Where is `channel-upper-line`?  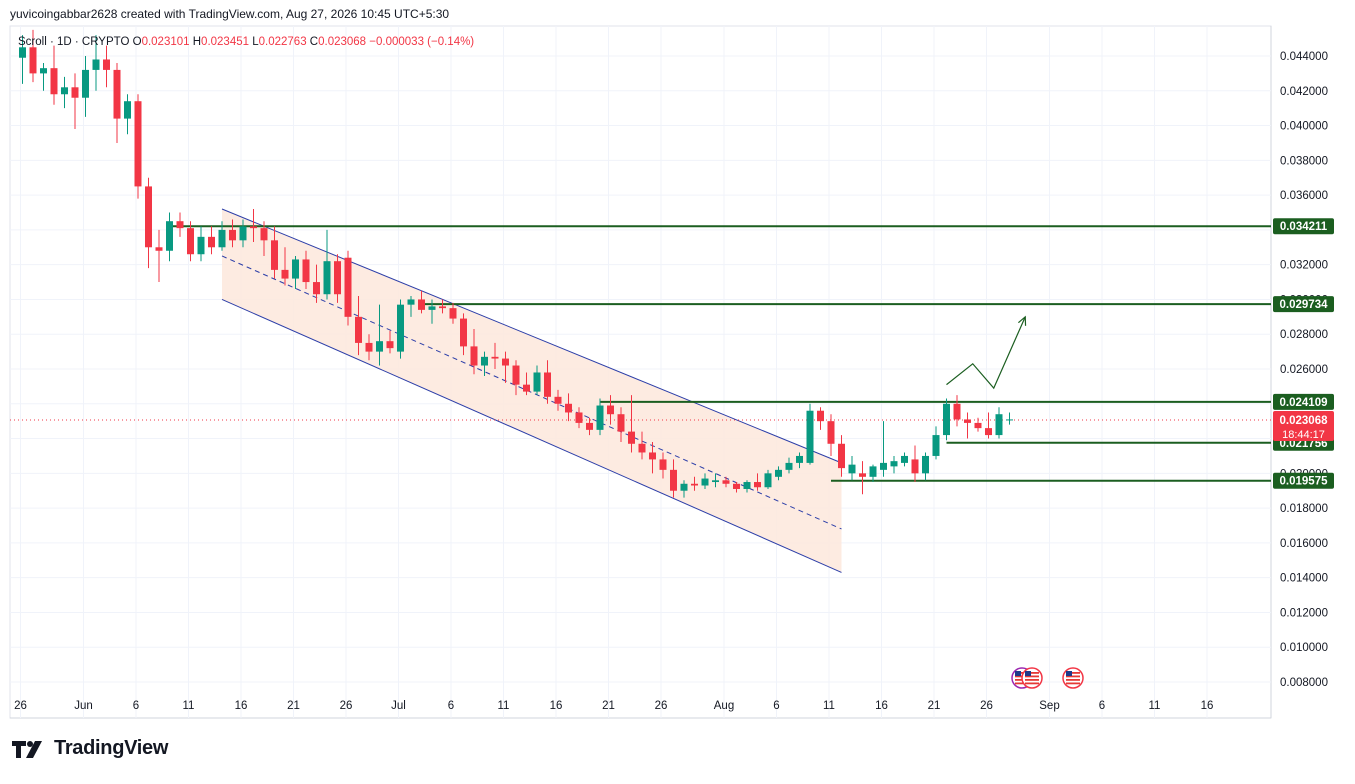 channel-upper-line is located at coordinates (531, 336).